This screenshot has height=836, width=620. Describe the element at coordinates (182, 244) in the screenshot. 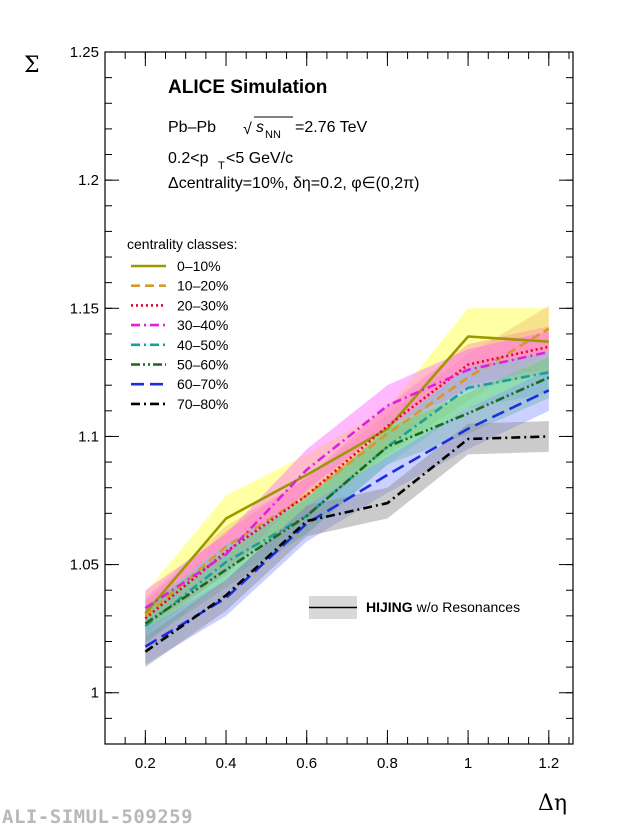

I see `legend-title: centrality classes:` at that location.